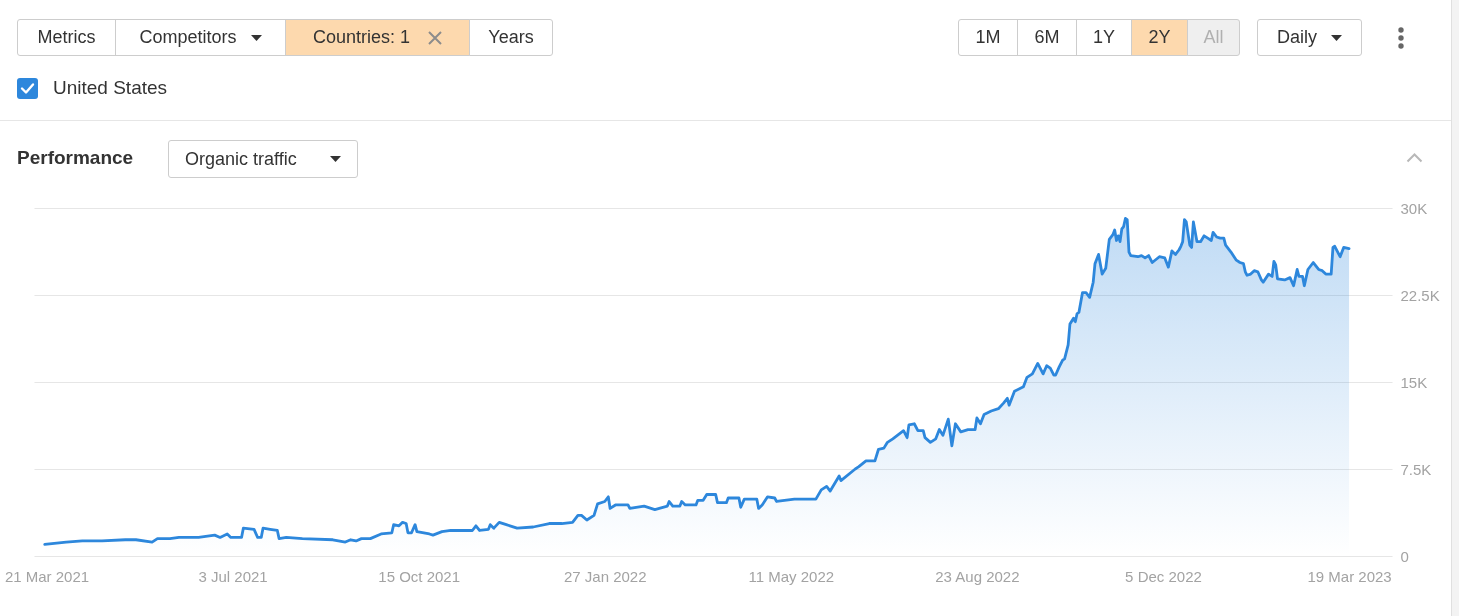 This screenshot has height=616, width=1459. What do you see at coordinates (1047, 37) in the screenshot?
I see `button: 6M` at bounding box center [1047, 37].